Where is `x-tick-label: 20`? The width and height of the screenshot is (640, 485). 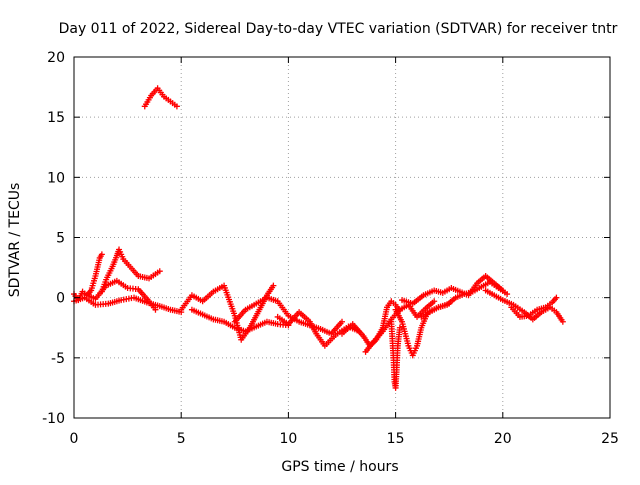 x-tick-label: 20 is located at coordinates (503, 439).